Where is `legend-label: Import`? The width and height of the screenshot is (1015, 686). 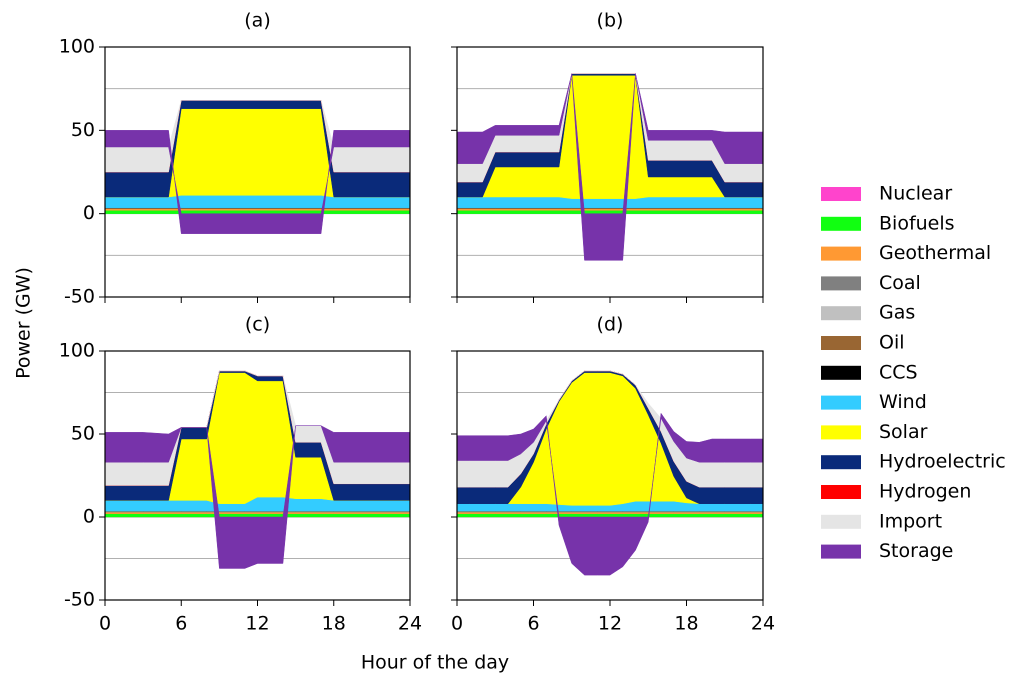 legend-label: Import is located at coordinates (910, 521).